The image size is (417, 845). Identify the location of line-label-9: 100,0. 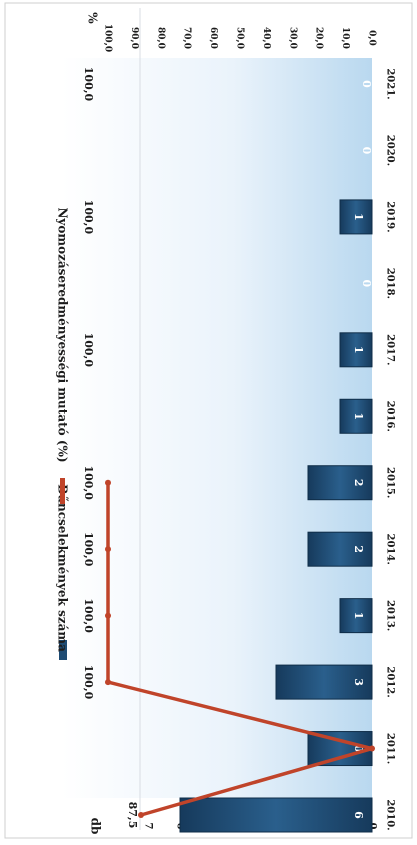
(88, 217).